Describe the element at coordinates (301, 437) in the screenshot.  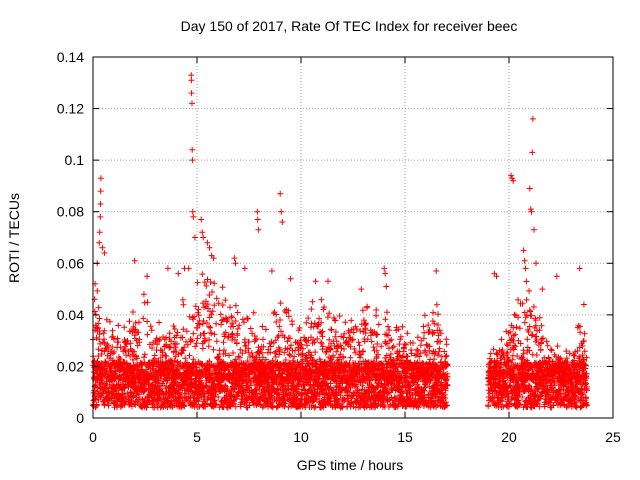
I see `x-tick-label: 10` at that location.